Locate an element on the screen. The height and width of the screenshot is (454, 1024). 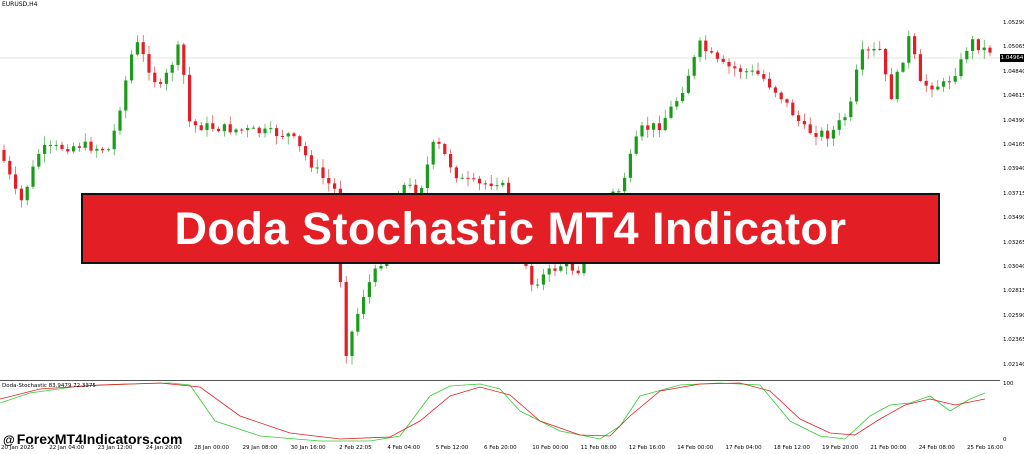
price-tick-label: 1.02365 is located at coordinates (1013, 340).